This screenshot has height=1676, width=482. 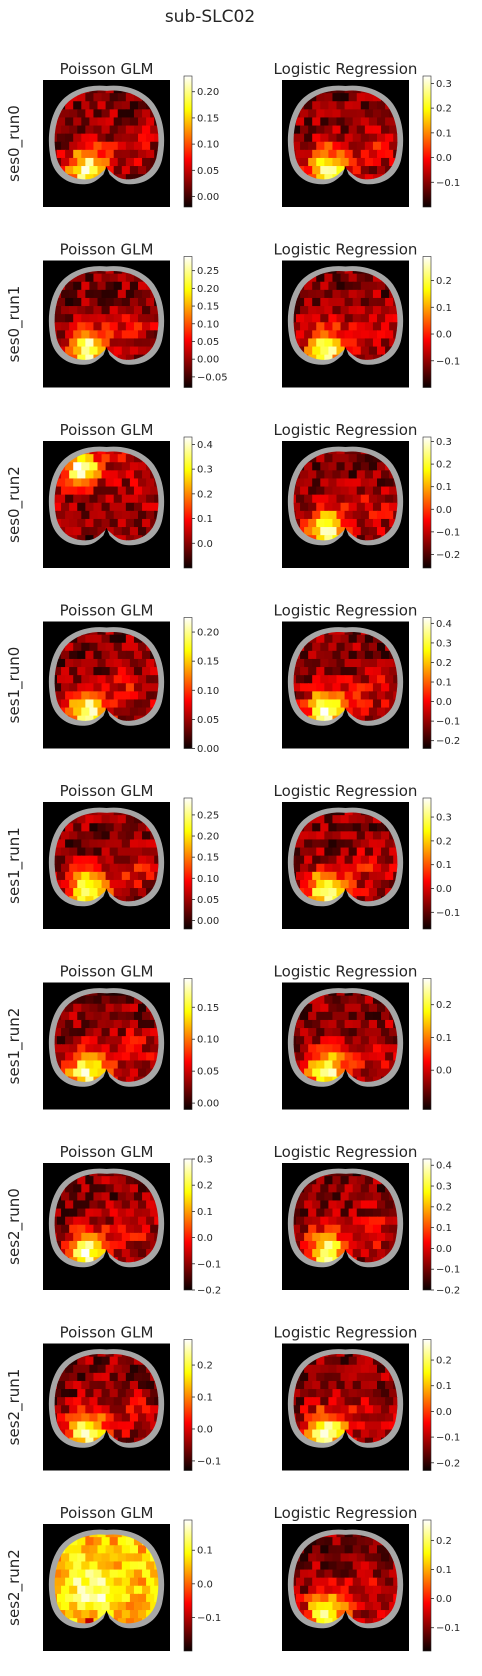 I want to click on colorbar-tick-label: 0.10, so click(x=208, y=145).